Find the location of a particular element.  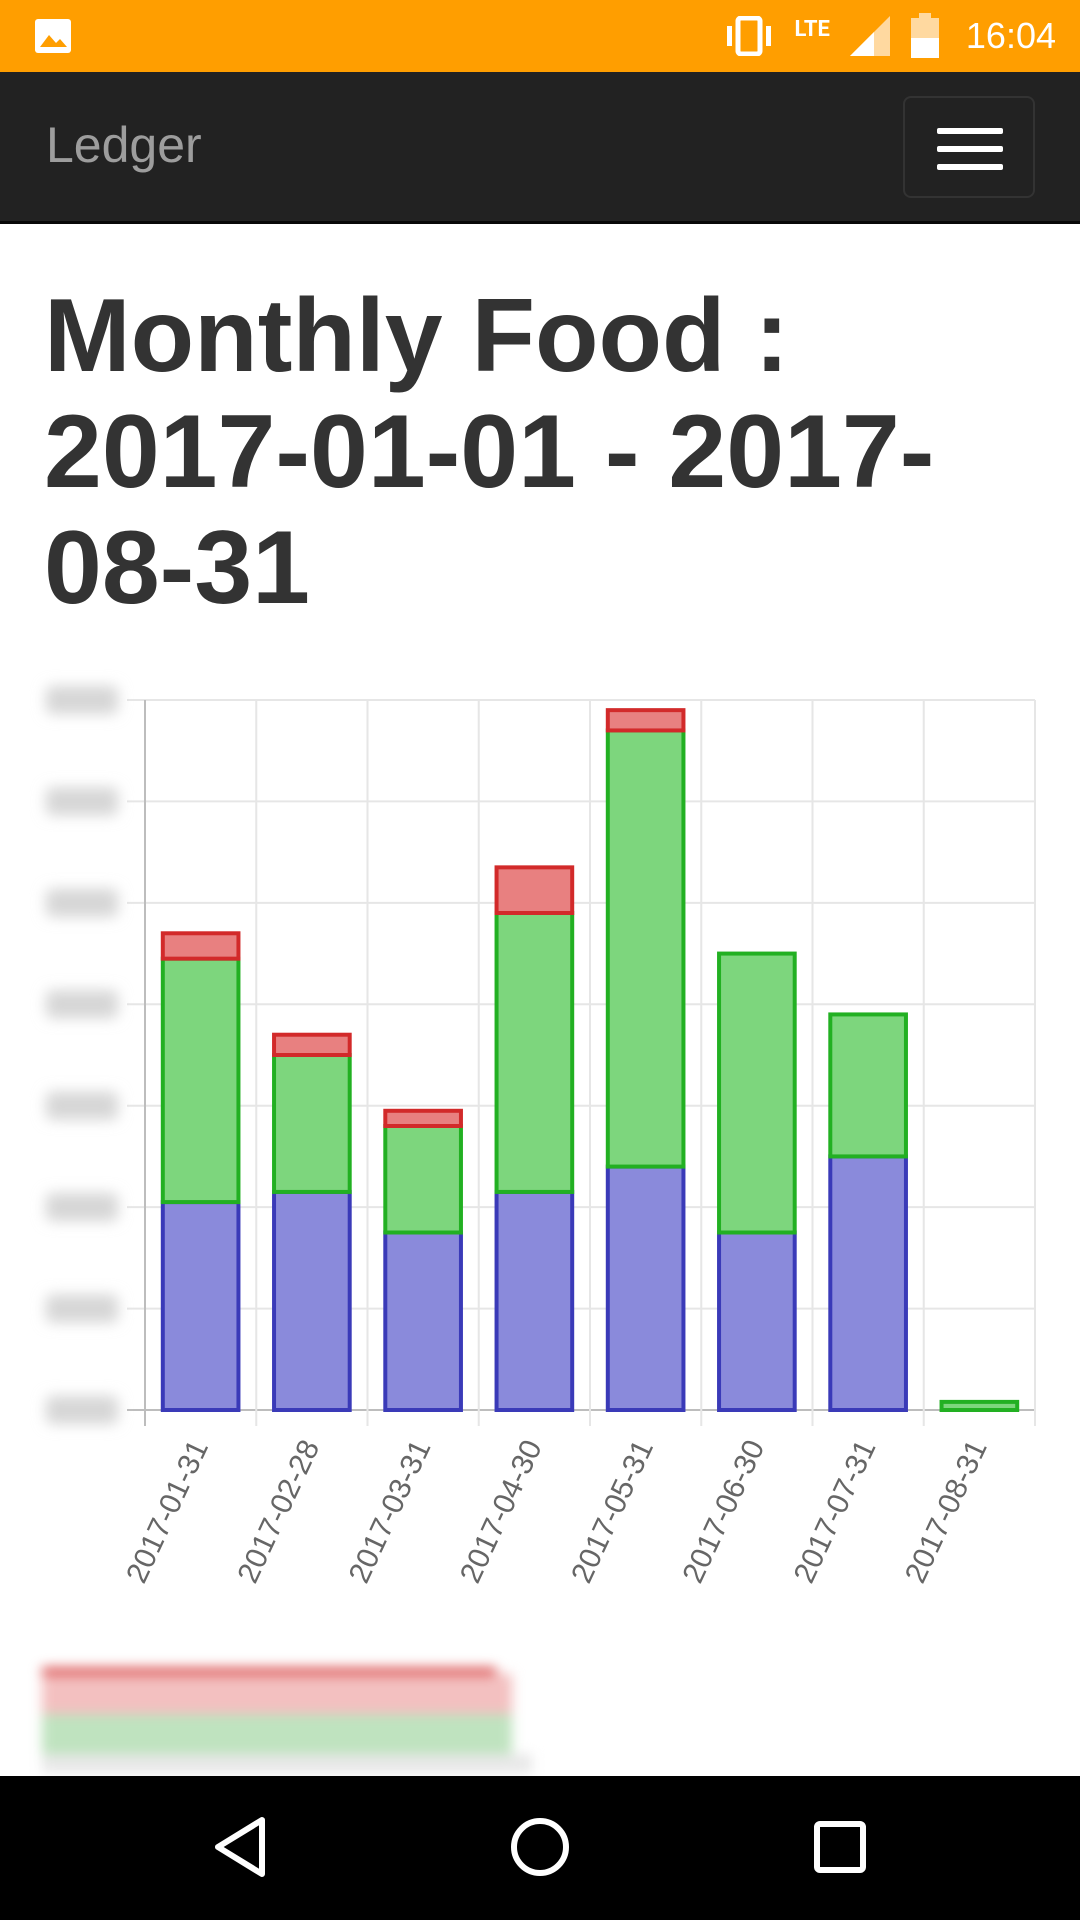

recents-icon is located at coordinates (840, 1847).